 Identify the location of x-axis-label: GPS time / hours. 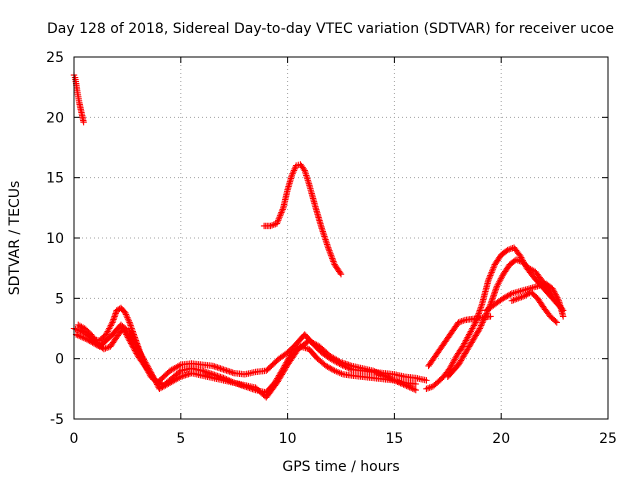
(340, 467).